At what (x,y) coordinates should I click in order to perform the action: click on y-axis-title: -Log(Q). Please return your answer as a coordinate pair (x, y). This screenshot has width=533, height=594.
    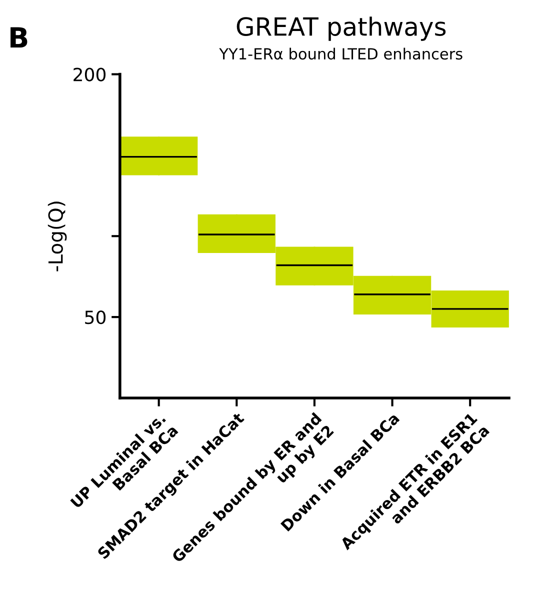
    Looking at the image, I should click on (57, 237).